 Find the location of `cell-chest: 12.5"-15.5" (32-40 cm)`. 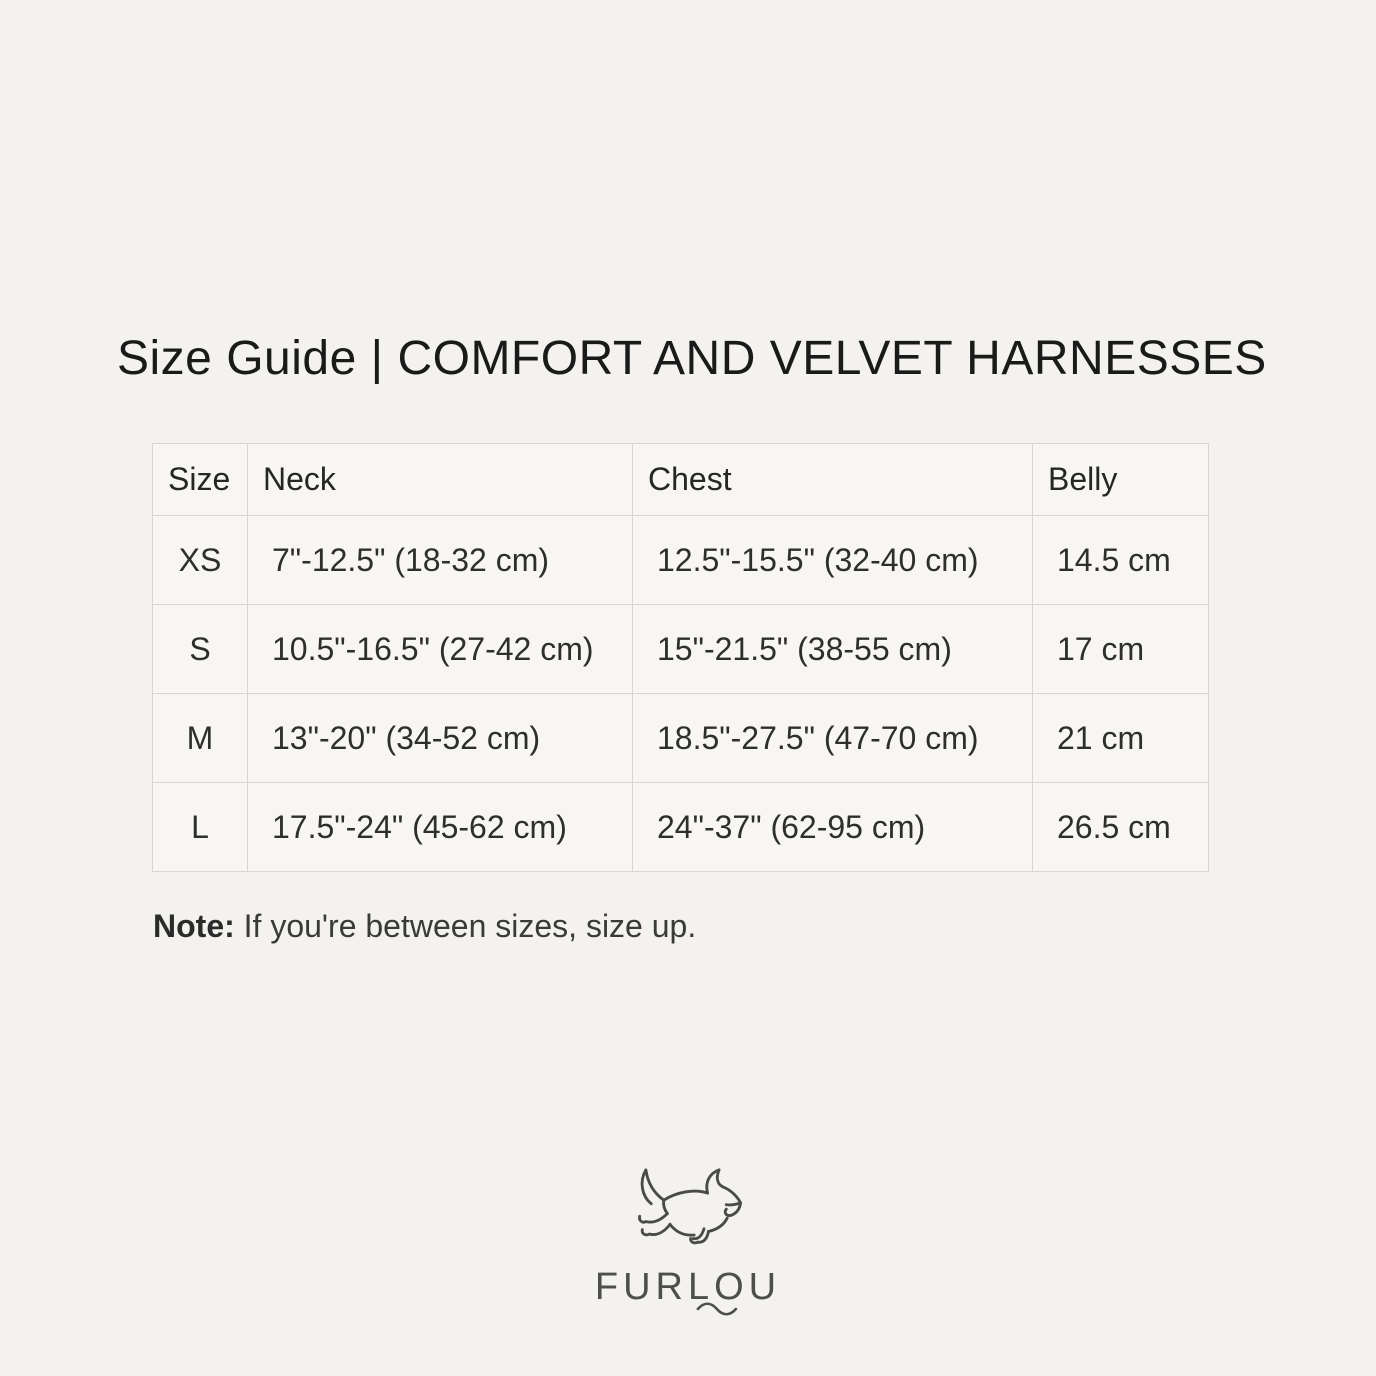

cell-chest: 12.5"-15.5" (32-40 cm) is located at coordinates (832, 560).